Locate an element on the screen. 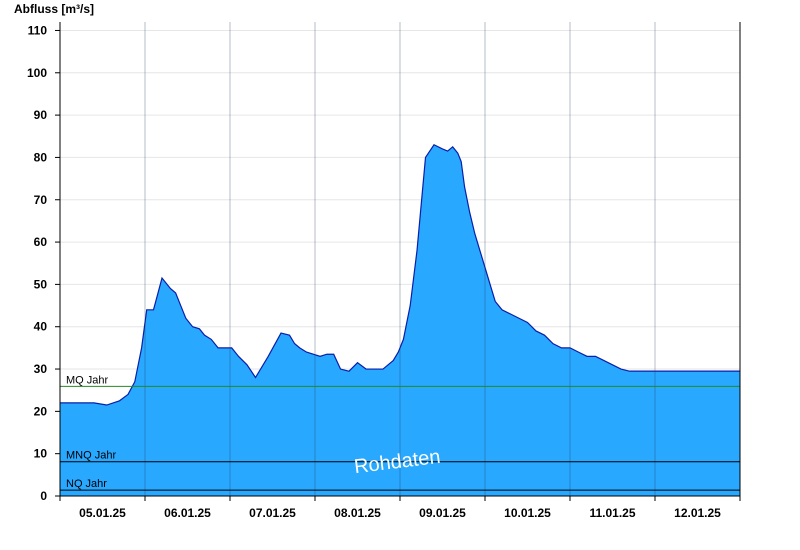 The height and width of the screenshot is (550, 800). y-tick-label-10: 10 is located at coordinates (41, 454).